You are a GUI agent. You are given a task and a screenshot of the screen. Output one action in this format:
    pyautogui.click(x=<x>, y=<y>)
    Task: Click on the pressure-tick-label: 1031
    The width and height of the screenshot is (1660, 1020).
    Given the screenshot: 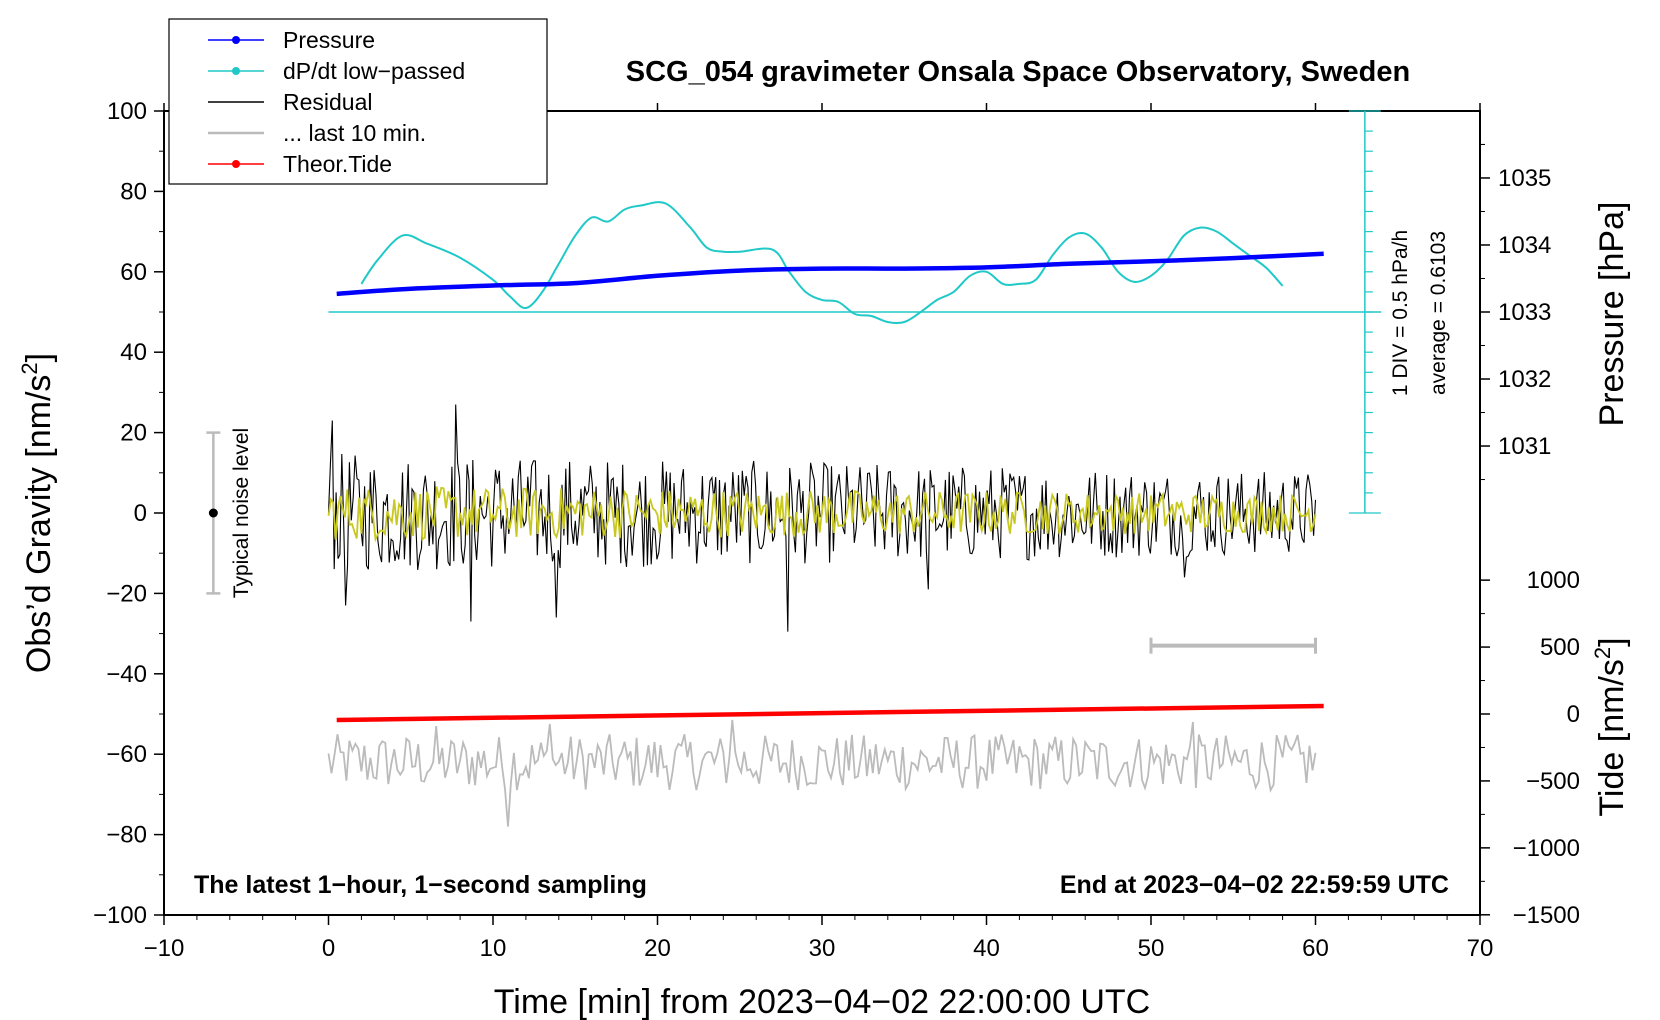 What is the action you would take?
    pyautogui.click(x=1524, y=446)
    